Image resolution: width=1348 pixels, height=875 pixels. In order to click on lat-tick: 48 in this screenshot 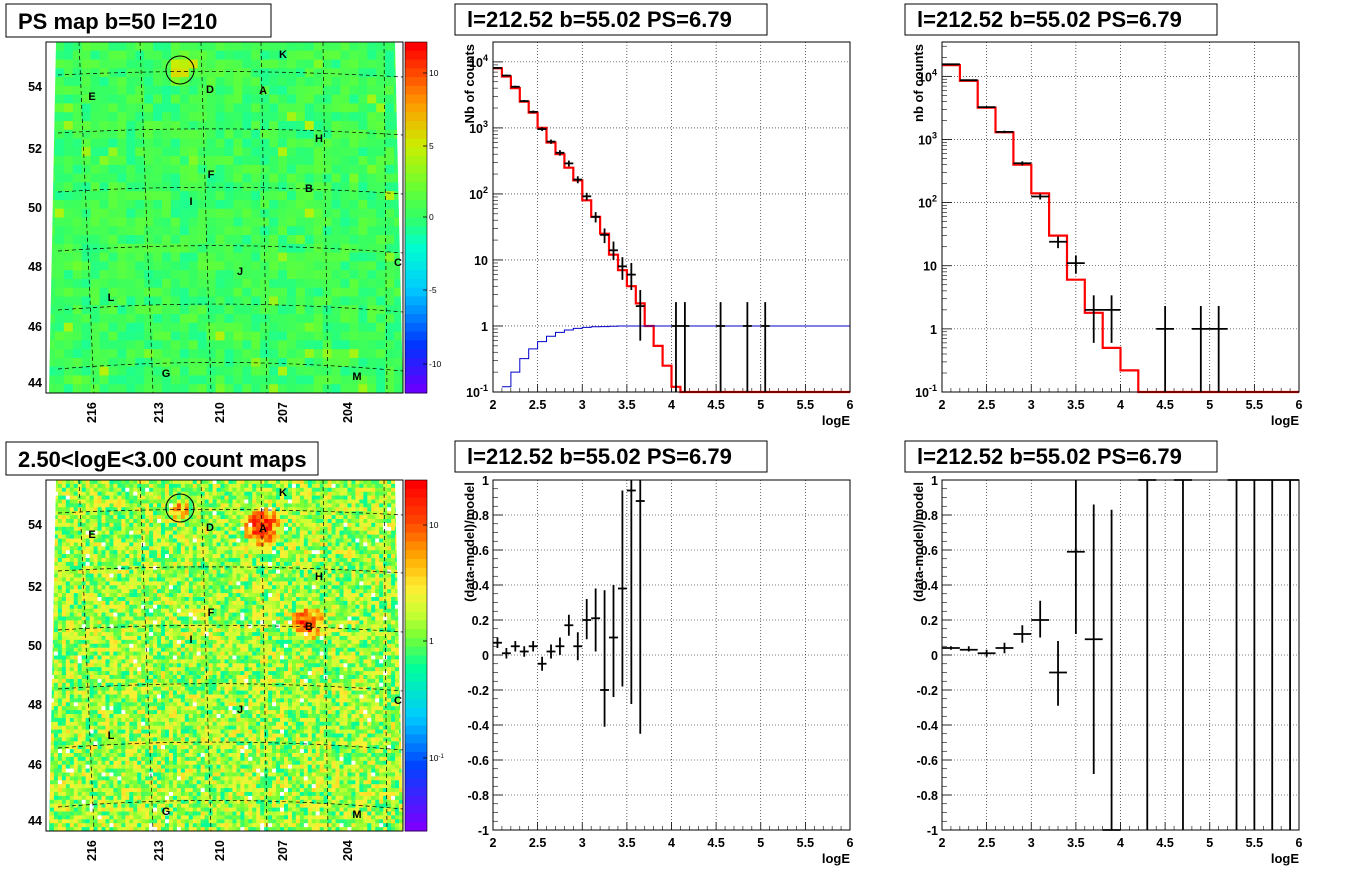, I will do `click(35, 705)`.